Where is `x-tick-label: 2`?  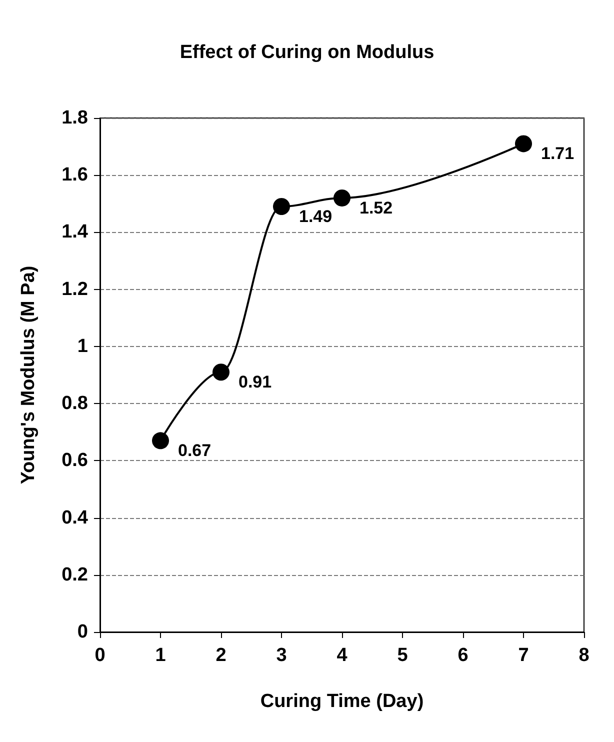
x-tick-label: 2 is located at coordinates (221, 655).